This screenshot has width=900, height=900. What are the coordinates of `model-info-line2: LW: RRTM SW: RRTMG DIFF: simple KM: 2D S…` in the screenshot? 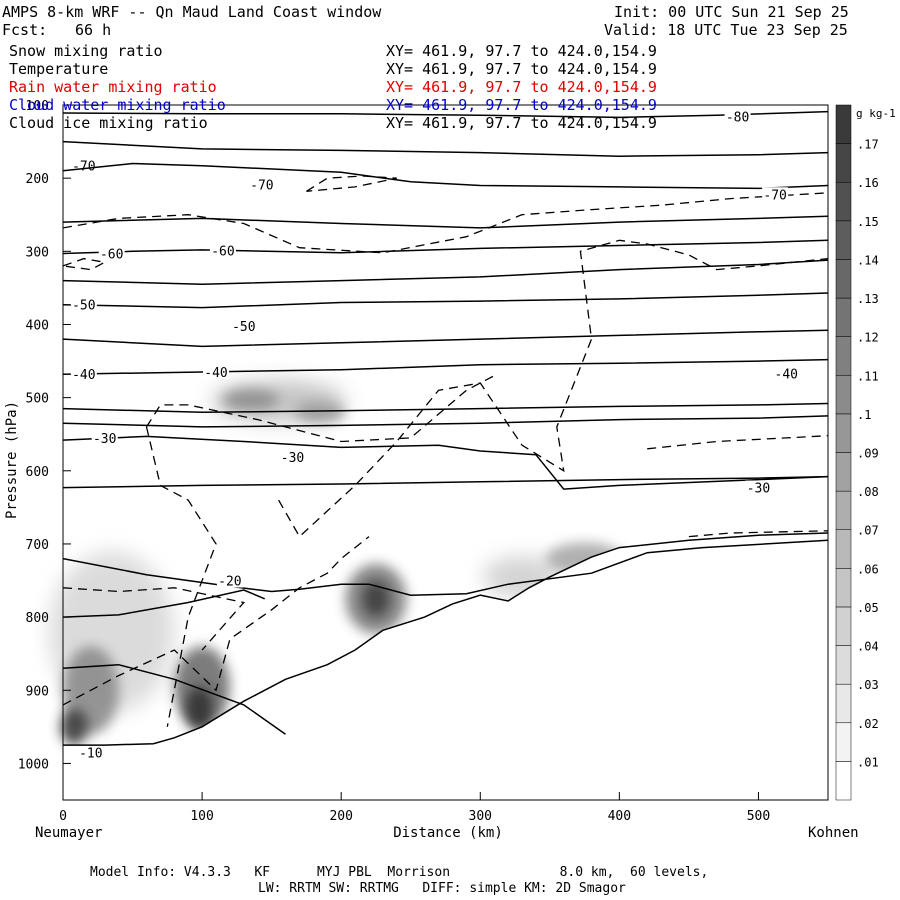 It's located at (442, 888).